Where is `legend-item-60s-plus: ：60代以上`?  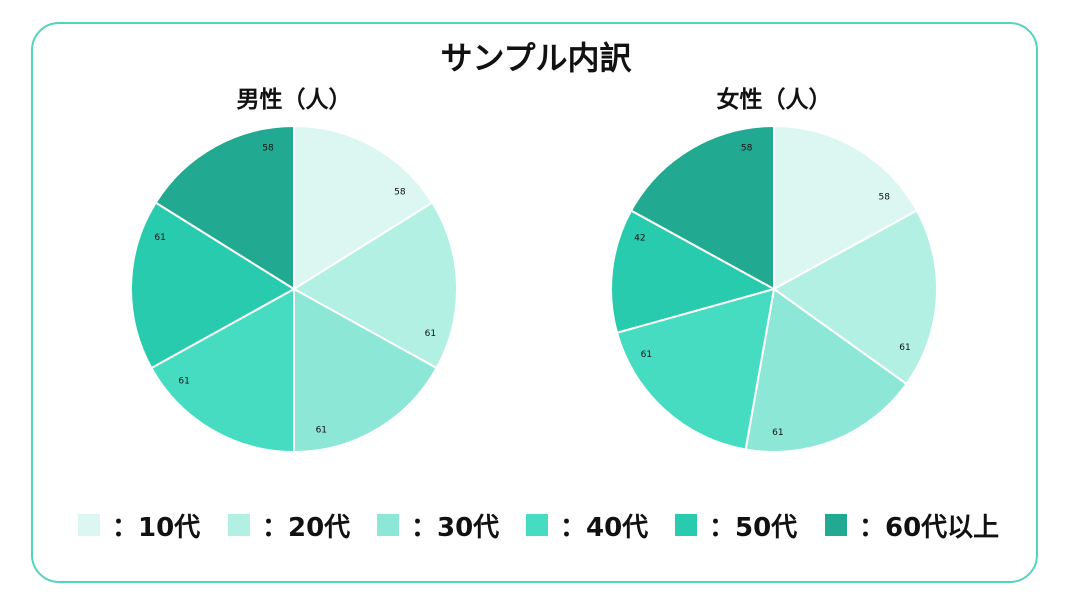 legend-item-60s-plus: ：60代以上 is located at coordinates (912, 525).